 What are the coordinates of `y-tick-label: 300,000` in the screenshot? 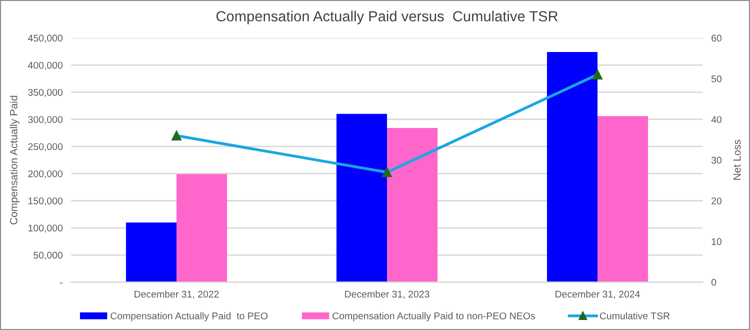 It's located at (45, 120).